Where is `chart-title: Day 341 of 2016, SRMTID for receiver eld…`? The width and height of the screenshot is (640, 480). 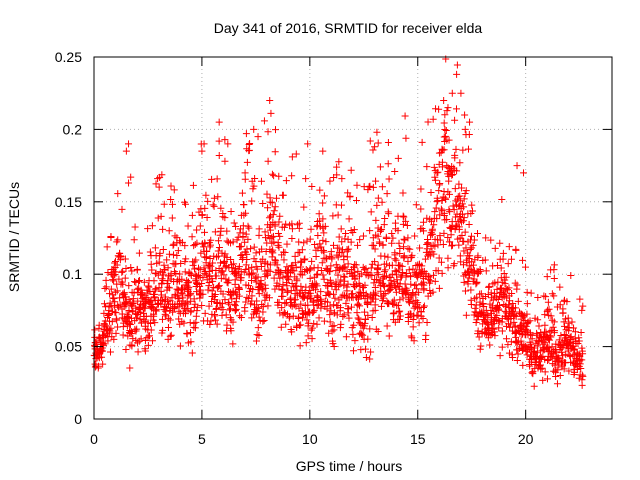
chart-title: Day 341 of 2016, SRMTID for receiver eld… is located at coordinates (348, 28).